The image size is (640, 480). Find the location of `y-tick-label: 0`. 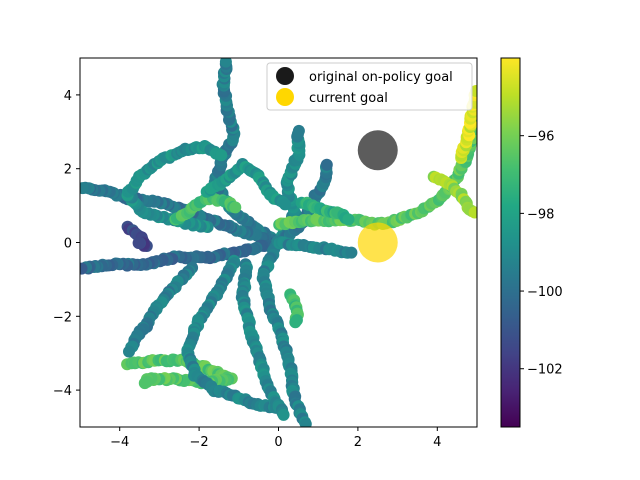

y-tick-label: 0 is located at coordinates (68, 244).